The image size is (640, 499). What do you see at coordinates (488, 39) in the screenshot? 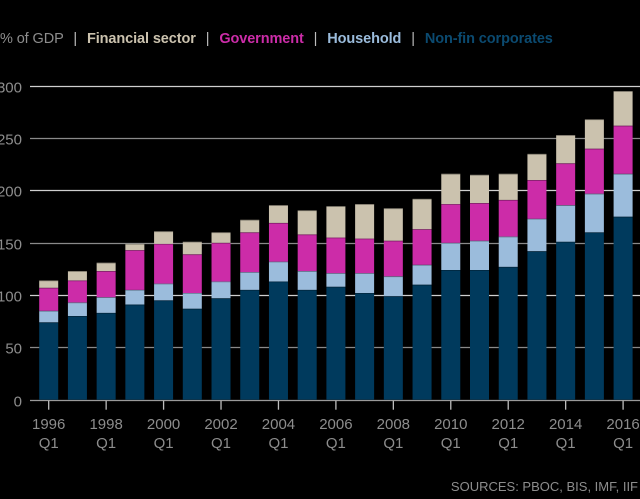
I see `legend-item-non-fin-corporates: Non-fin corporates` at bounding box center [488, 39].